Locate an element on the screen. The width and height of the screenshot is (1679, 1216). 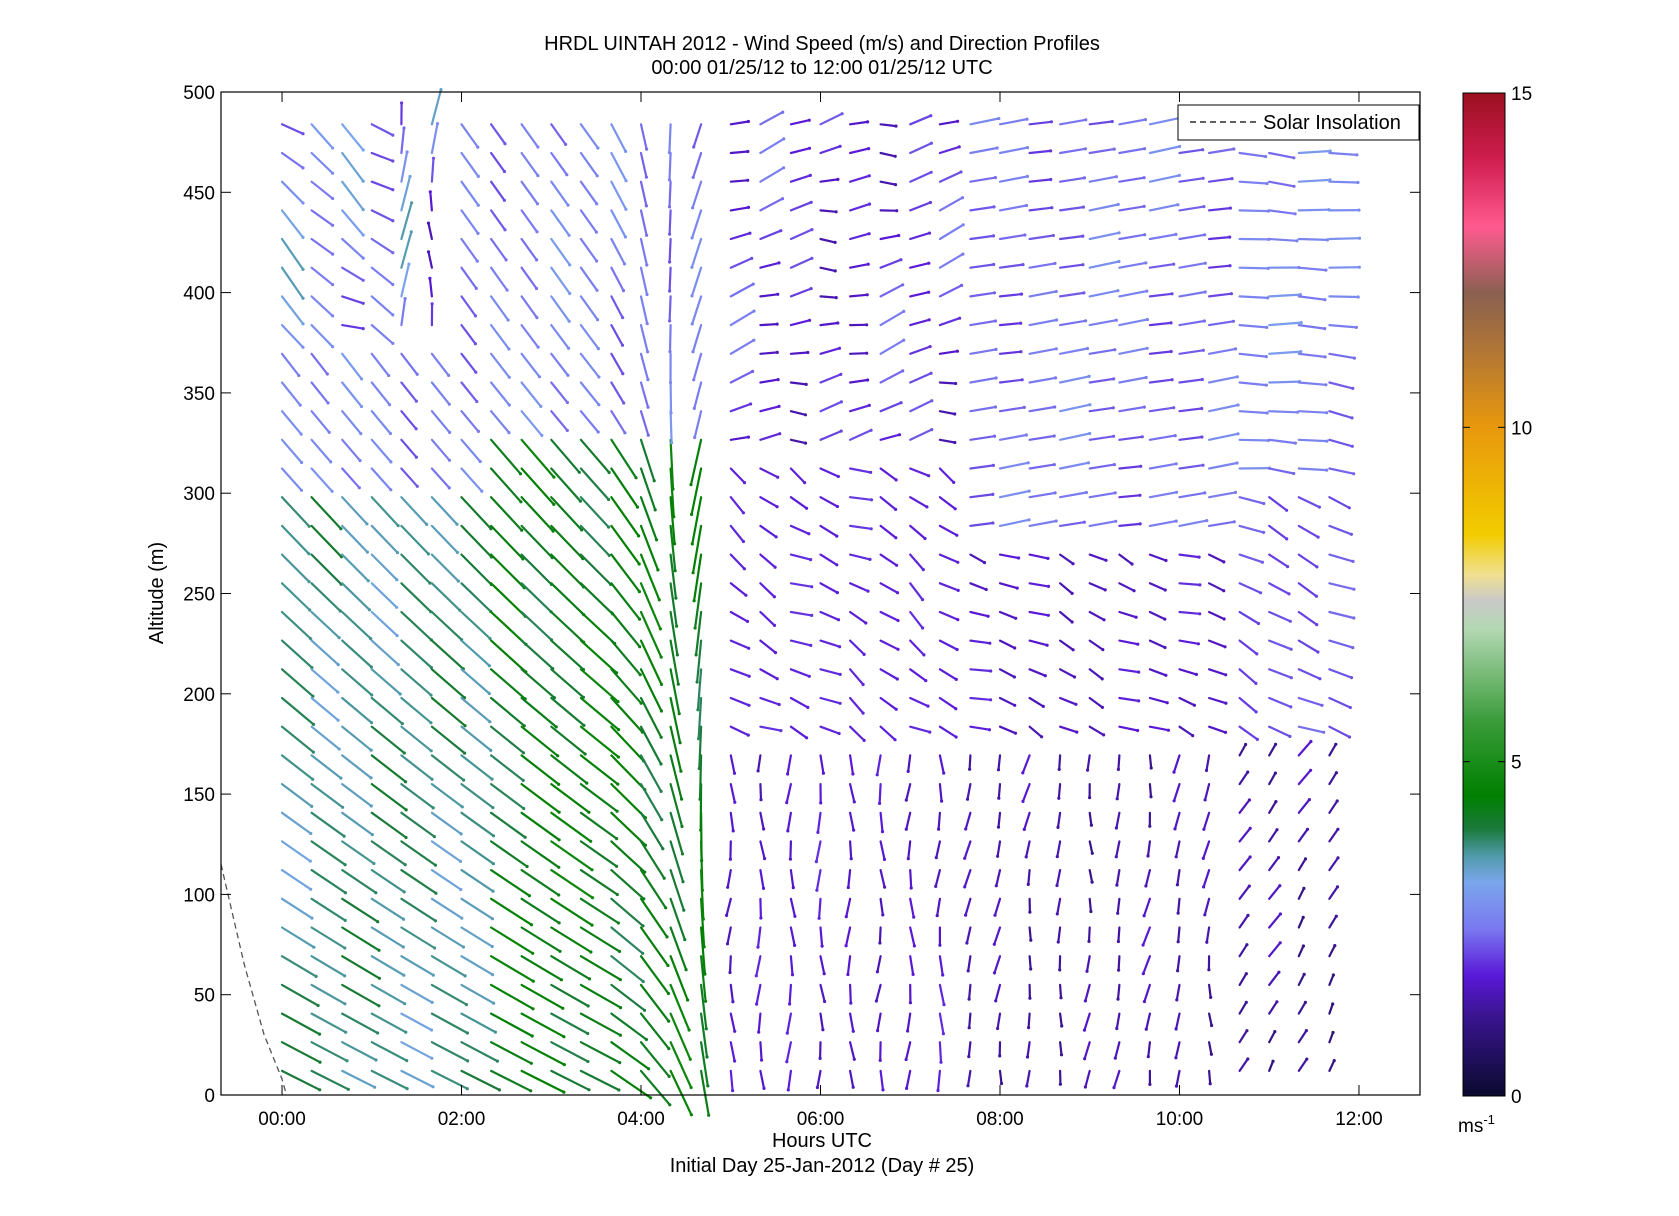
y-tick-label: 150 is located at coordinates (199, 795).